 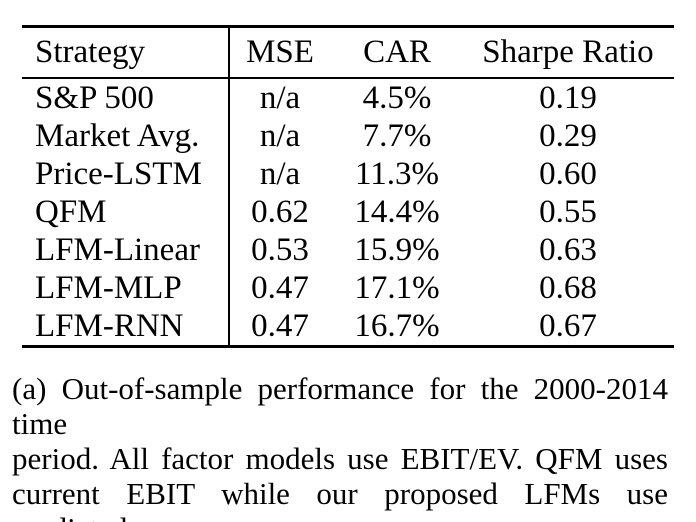 I want to click on cell-strategy: Price-LSTM, so click(x=118, y=173).